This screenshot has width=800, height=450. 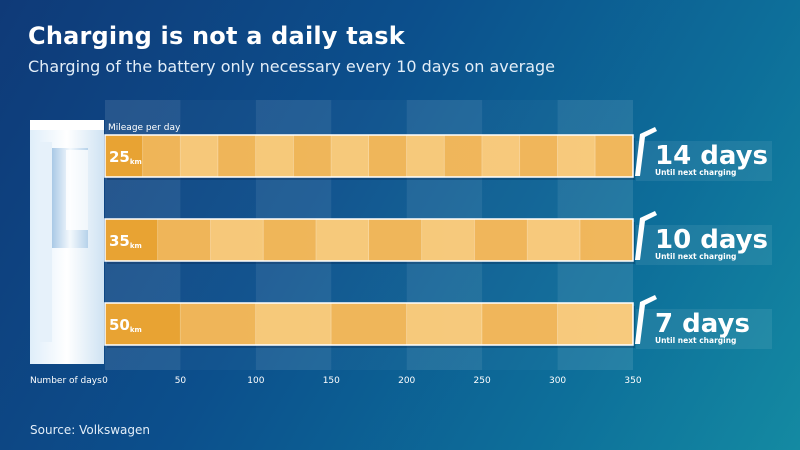 I want to click on x-tick-label: 200, so click(x=406, y=381).